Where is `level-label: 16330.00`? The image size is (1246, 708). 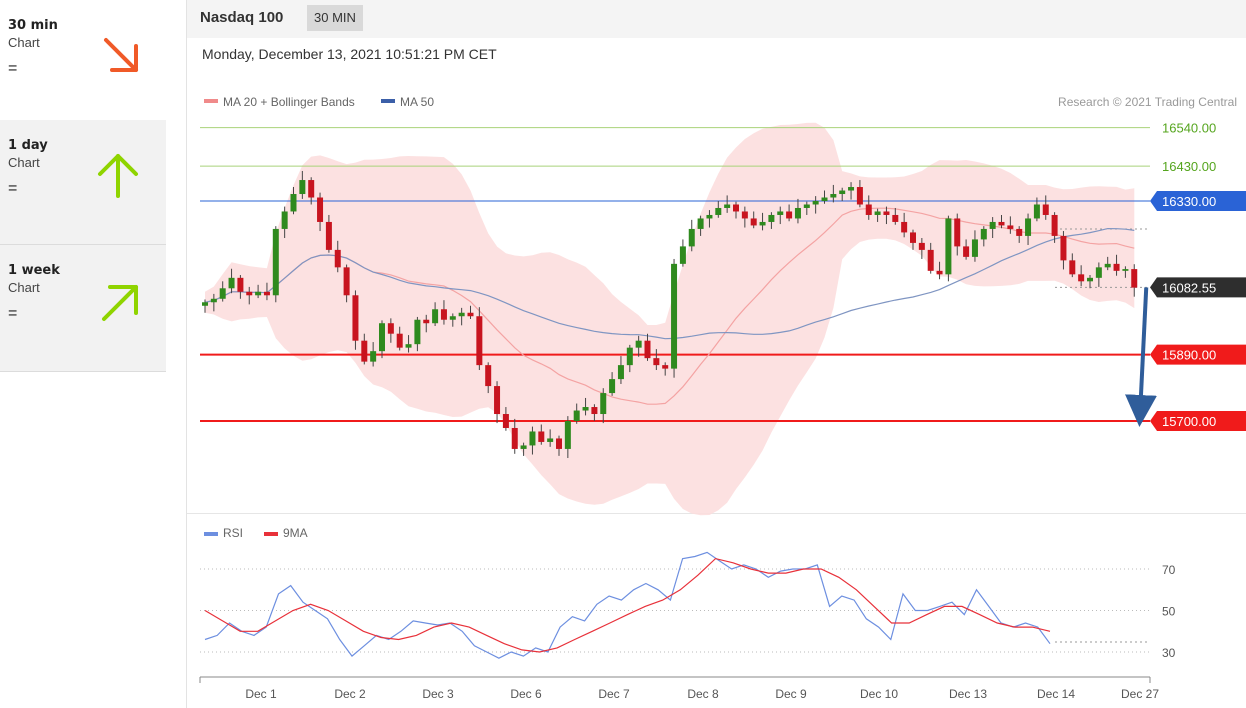
level-label: 16330.00 is located at coordinates (1189, 201).